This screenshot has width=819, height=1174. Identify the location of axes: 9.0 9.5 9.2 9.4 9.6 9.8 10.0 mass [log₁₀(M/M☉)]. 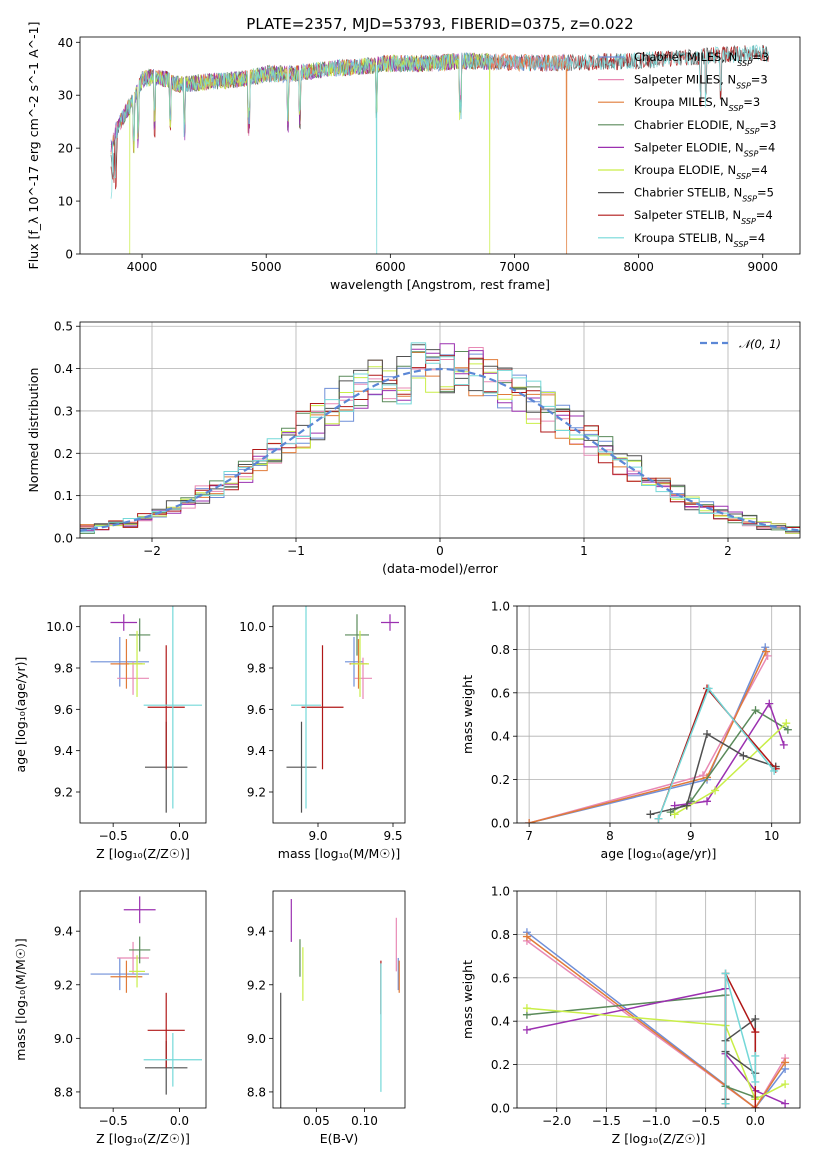
(322, 733).